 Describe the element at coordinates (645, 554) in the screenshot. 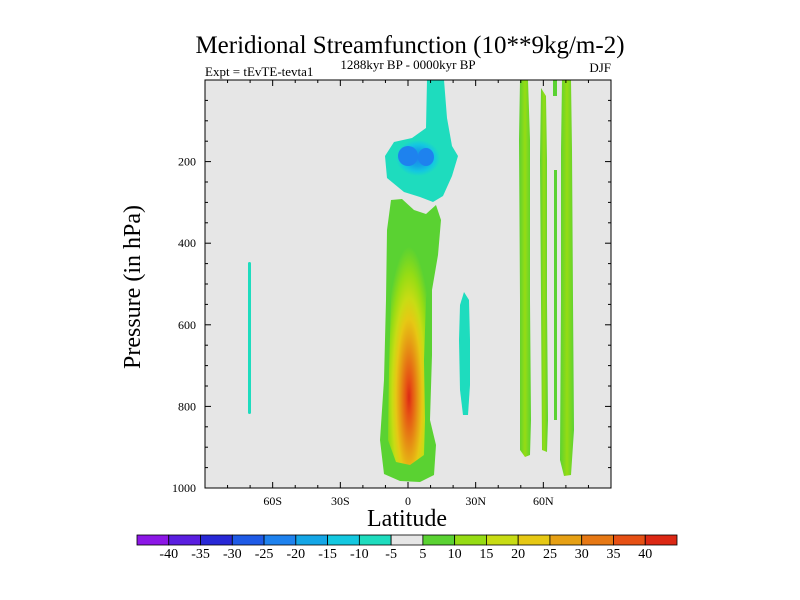

I see `colorbar-label: 40` at that location.